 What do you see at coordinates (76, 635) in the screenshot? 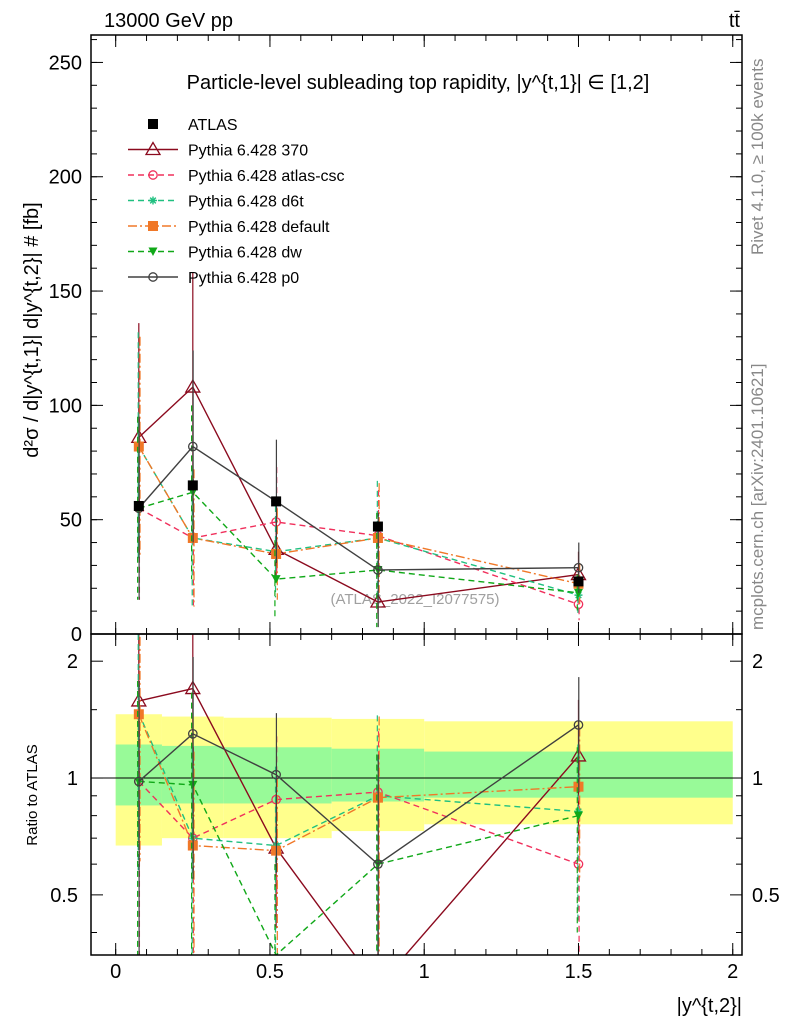
I see `y-tick-label: 0` at bounding box center [76, 635].